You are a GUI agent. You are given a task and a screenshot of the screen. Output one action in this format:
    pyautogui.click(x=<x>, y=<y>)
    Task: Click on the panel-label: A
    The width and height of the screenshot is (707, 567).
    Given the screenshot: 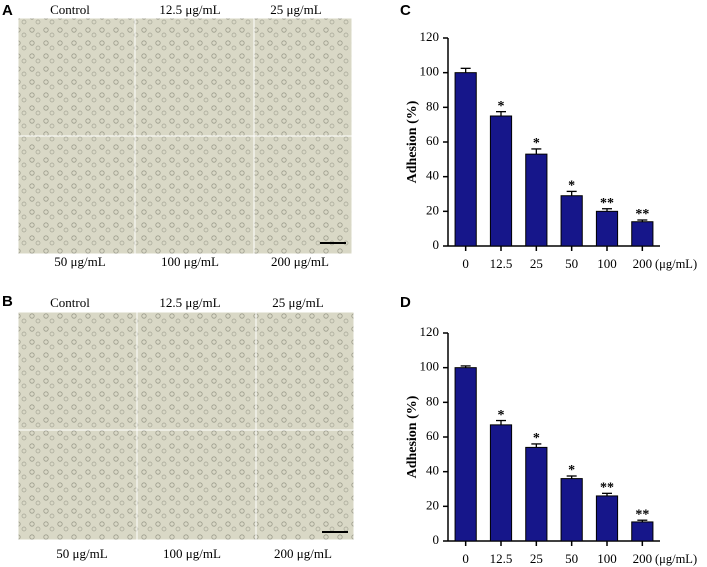 What is the action you would take?
    pyautogui.click(x=7, y=10)
    